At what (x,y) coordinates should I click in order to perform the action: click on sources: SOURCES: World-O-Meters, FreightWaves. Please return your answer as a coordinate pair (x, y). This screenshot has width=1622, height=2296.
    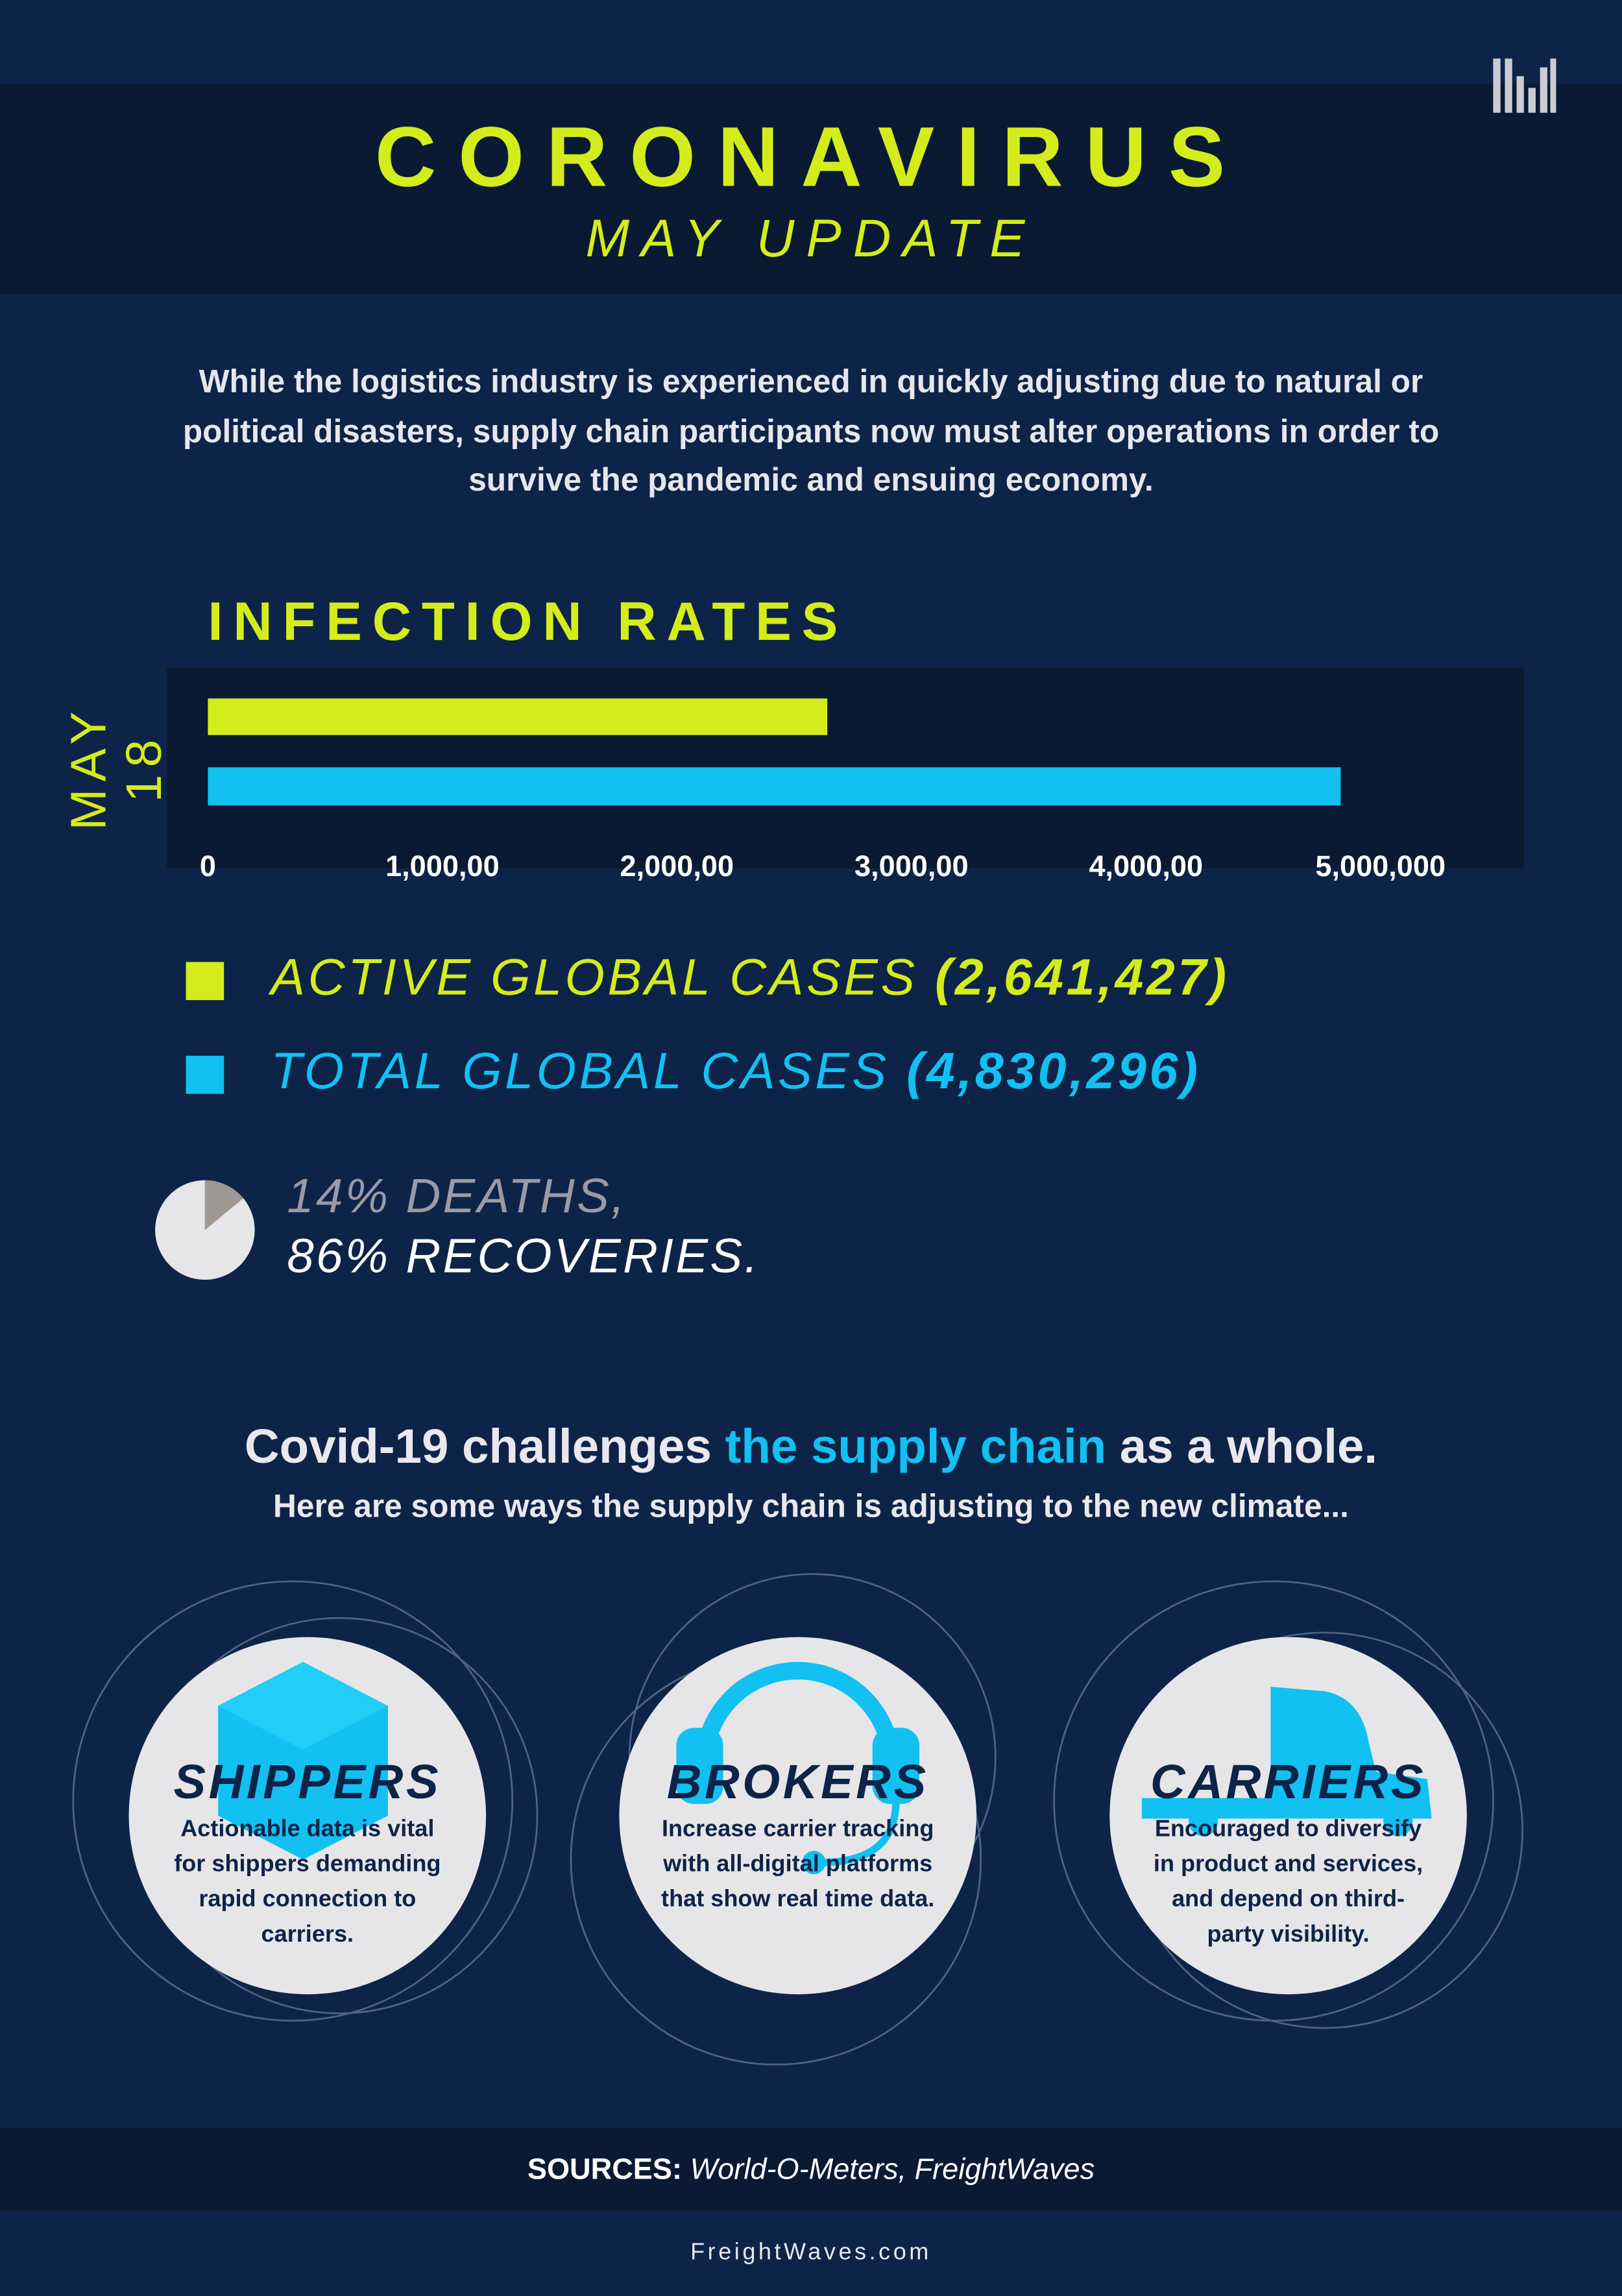
    Looking at the image, I should click on (811, 2169).